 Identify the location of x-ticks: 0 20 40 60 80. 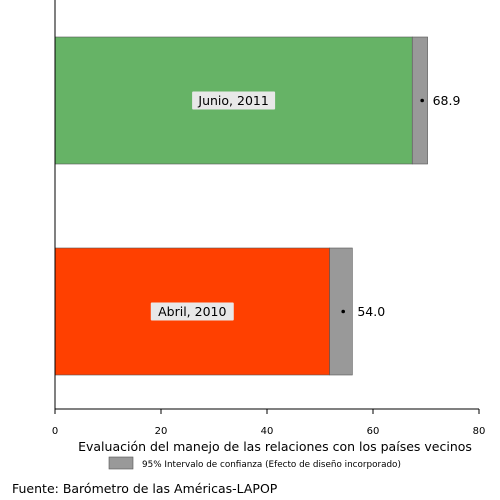
(269, 423).